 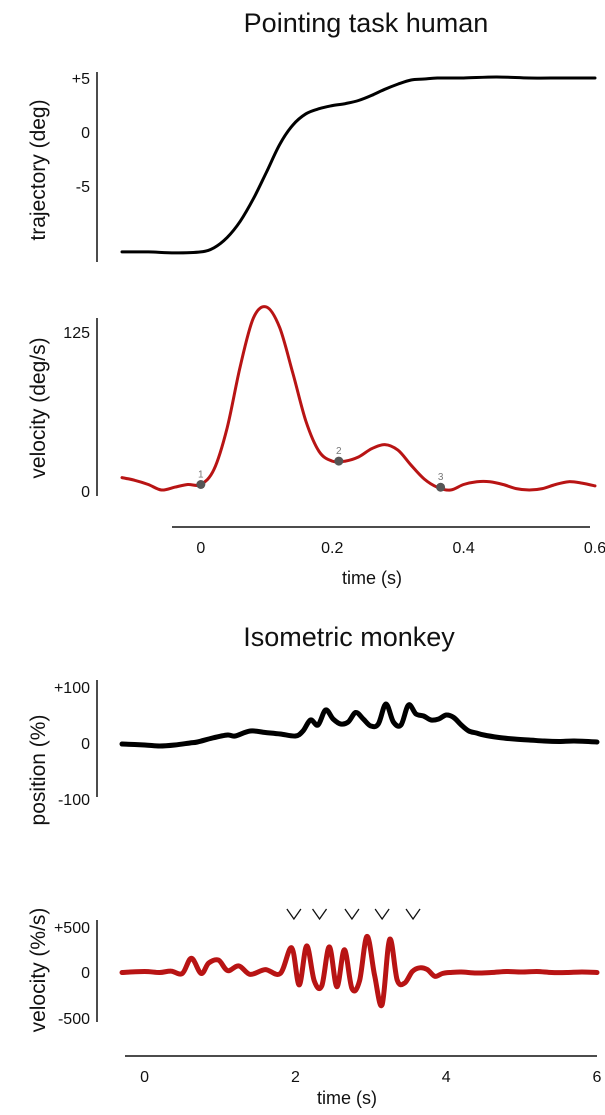 What do you see at coordinates (72, 688) in the screenshot?
I see `position-y-tick: +100` at bounding box center [72, 688].